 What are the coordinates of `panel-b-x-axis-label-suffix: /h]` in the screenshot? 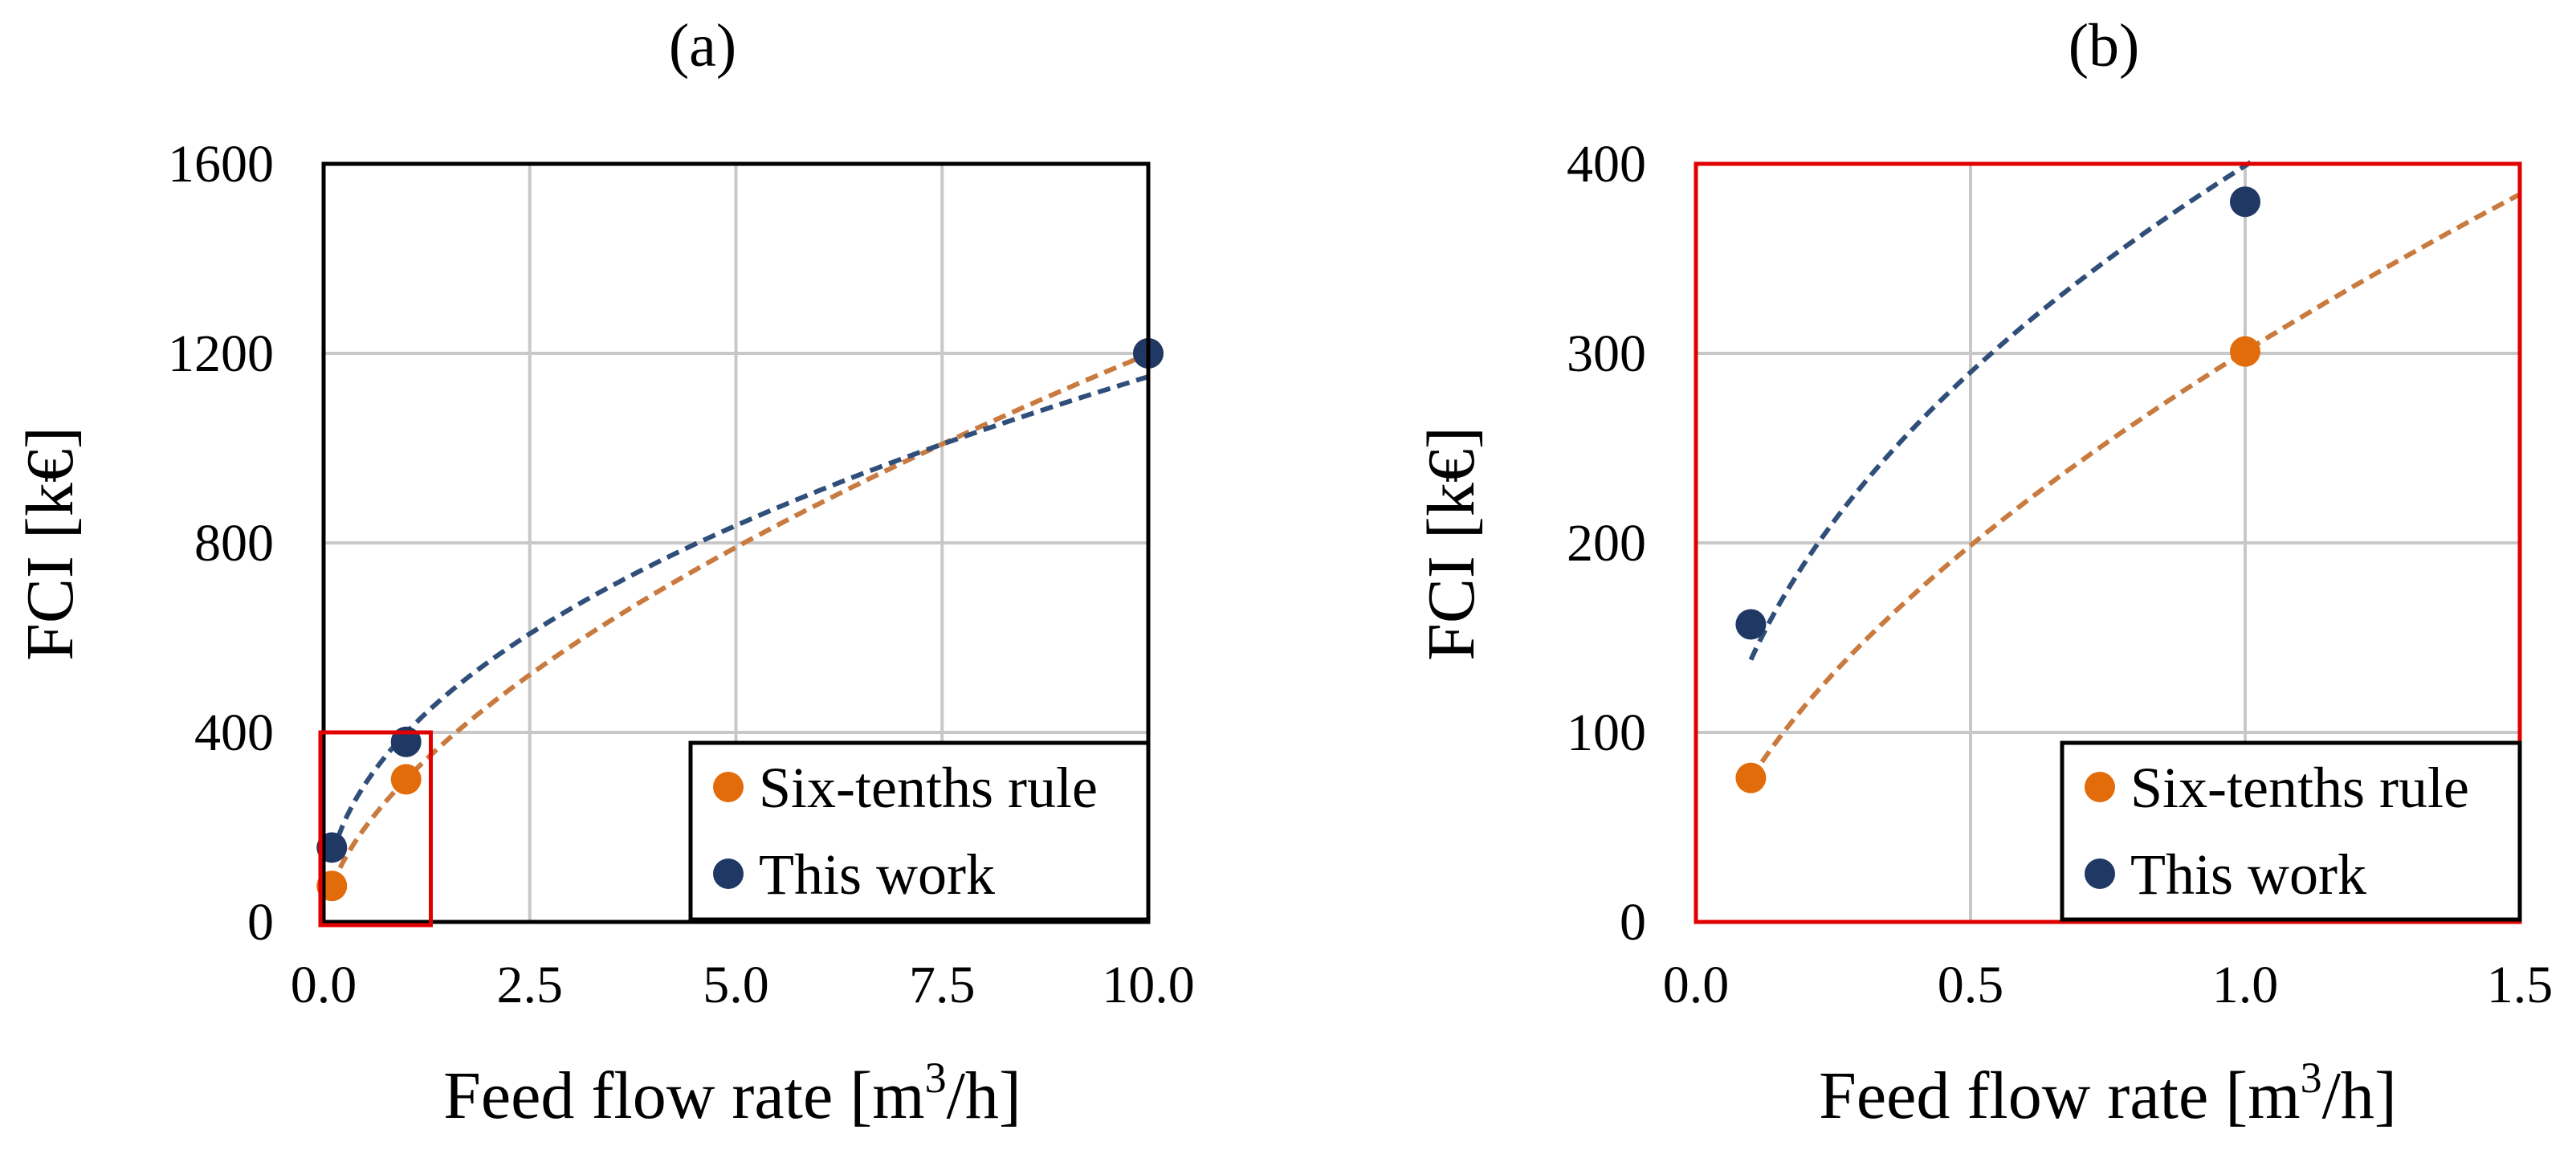 It's located at (2359, 1095).